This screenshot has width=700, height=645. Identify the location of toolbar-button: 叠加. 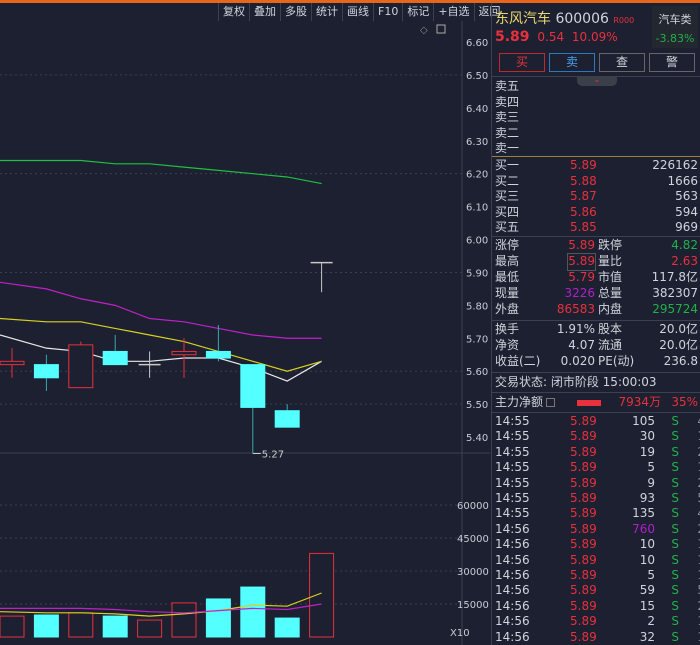
(264, 12).